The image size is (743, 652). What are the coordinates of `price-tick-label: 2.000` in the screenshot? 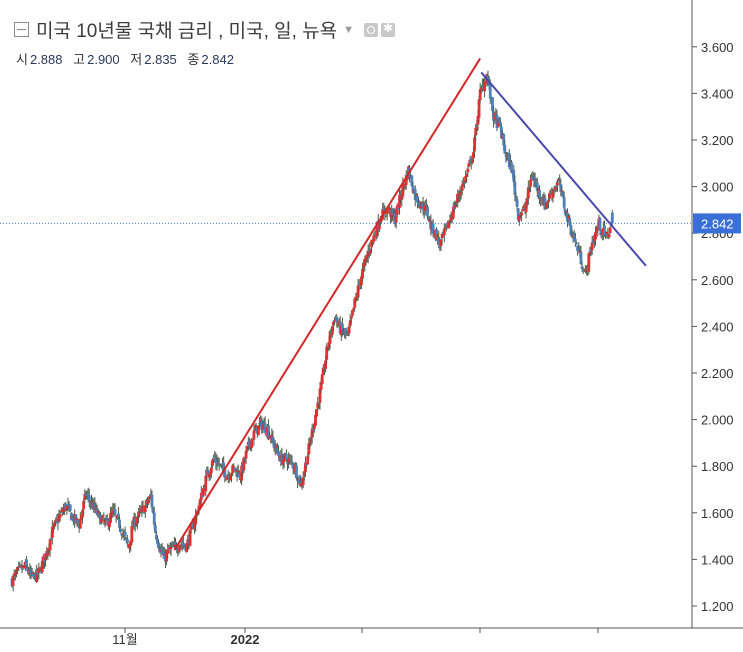 It's located at (717, 420).